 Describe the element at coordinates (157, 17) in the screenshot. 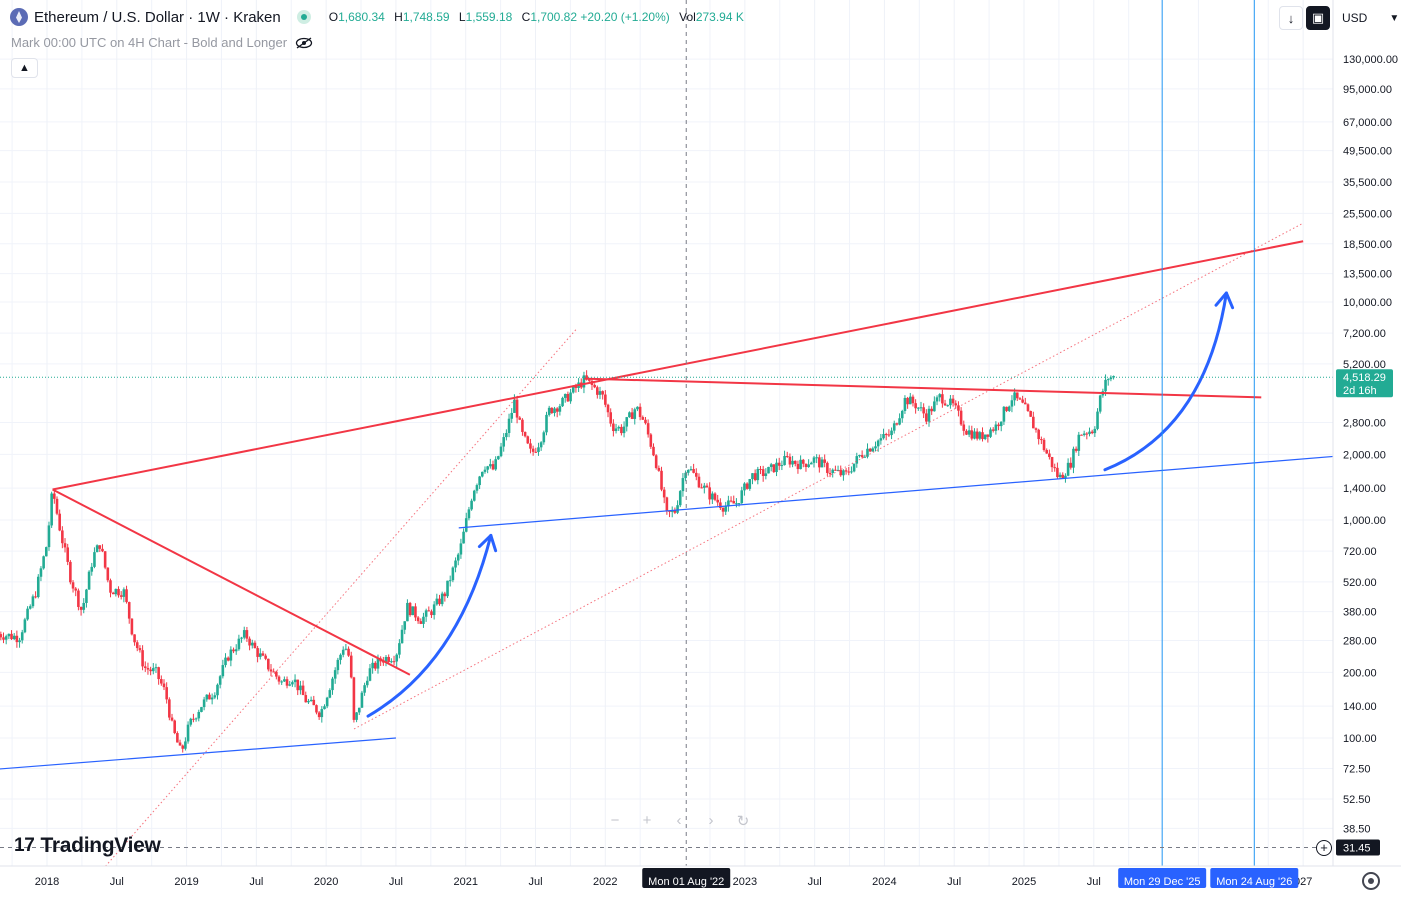

I see `symbol-title: Ethereum / U.S. Dollar · 1W · Kraken` at that location.